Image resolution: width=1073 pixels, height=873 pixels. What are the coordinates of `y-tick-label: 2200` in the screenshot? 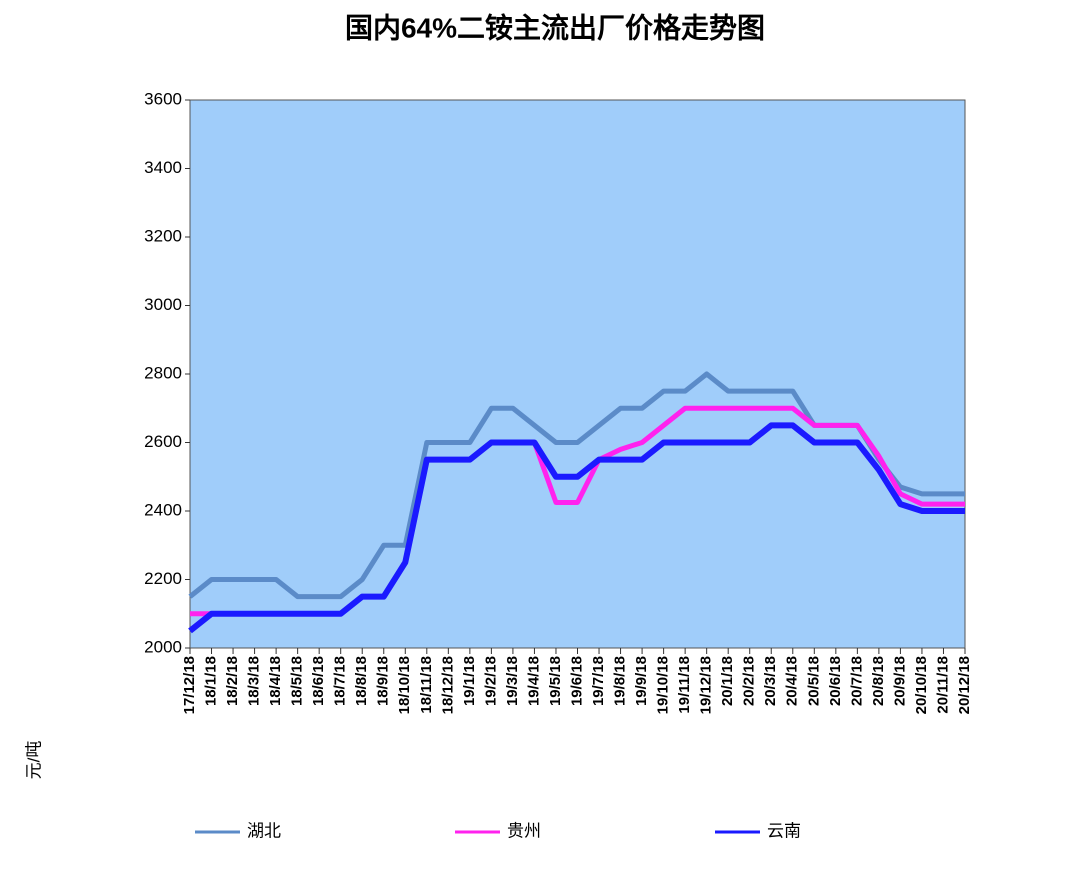 It's located at (163, 578).